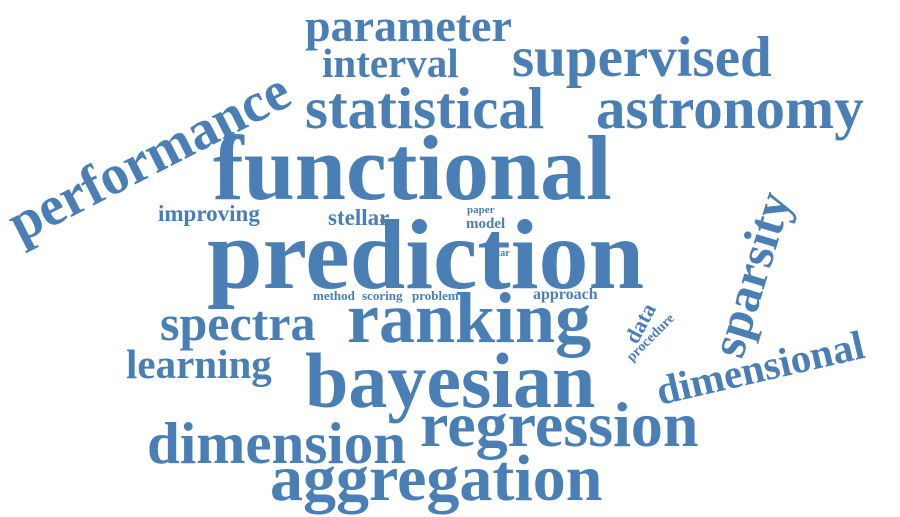 The height and width of the screenshot is (517, 900). What do you see at coordinates (408, 25) in the screenshot?
I see `word-parameter: parameter` at bounding box center [408, 25].